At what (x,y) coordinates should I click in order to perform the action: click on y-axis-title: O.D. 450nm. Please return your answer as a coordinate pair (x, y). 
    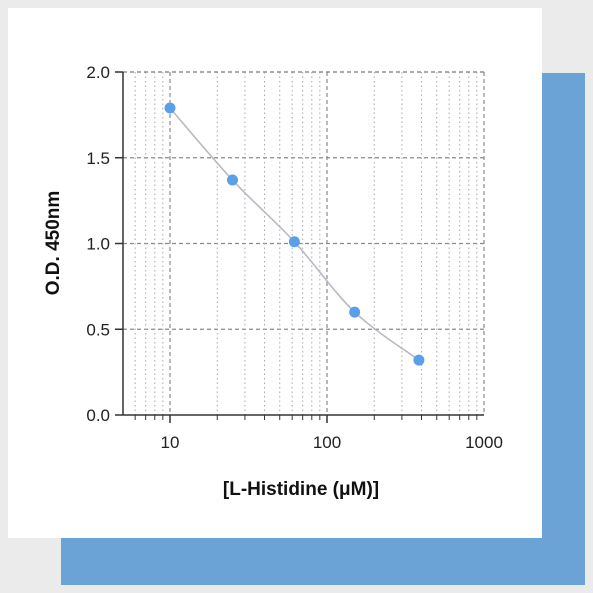
    Looking at the image, I should click on (53, 243).